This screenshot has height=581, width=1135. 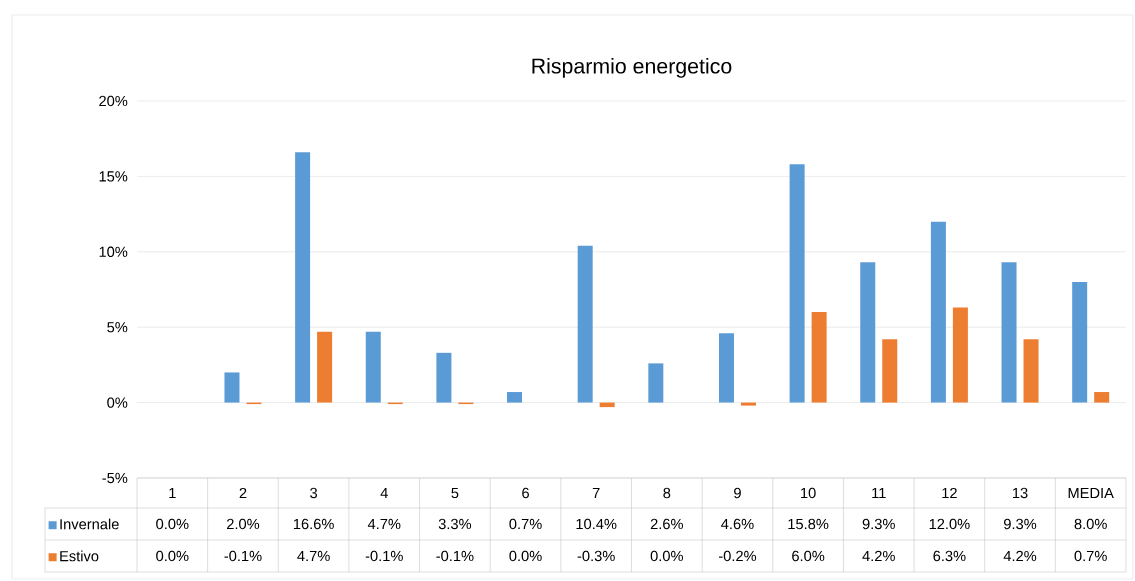 I want to click on x-tick-label: 4, so click(x=384, y=493).